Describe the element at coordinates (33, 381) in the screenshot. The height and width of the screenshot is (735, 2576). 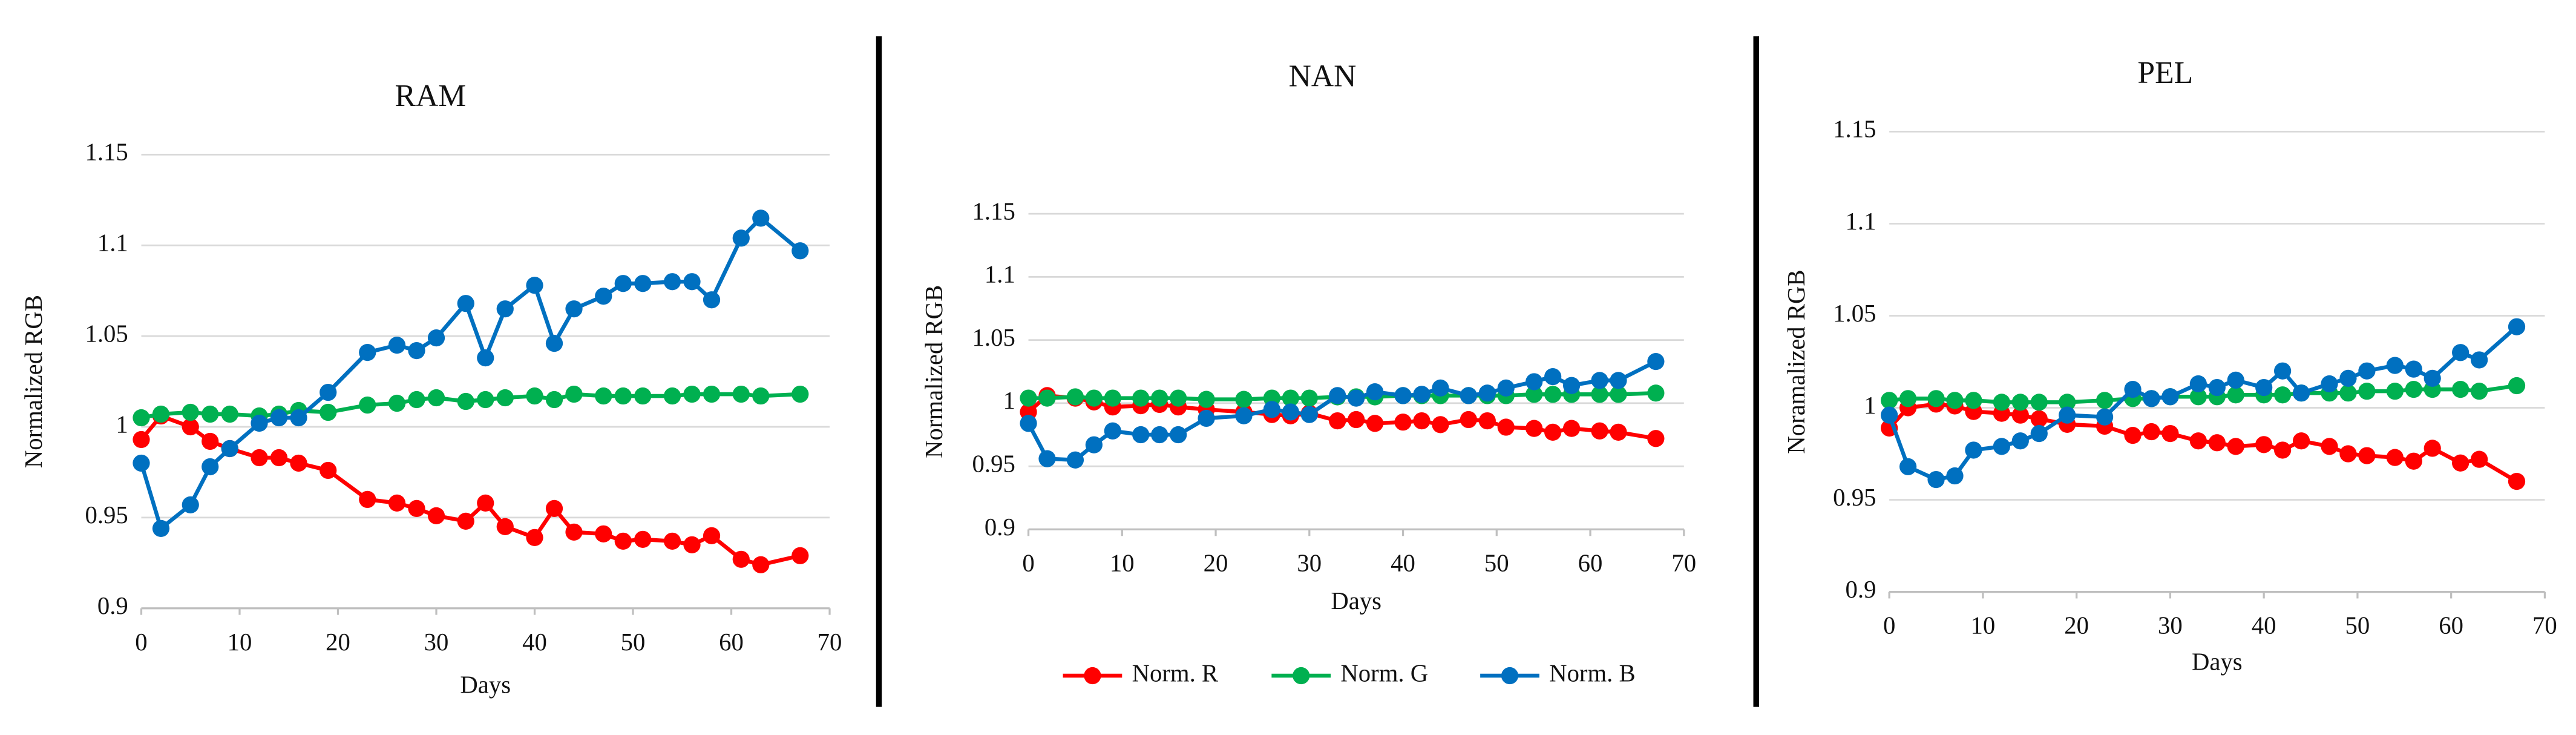
I see `y-axis-label: Normalized RGB` at that location.